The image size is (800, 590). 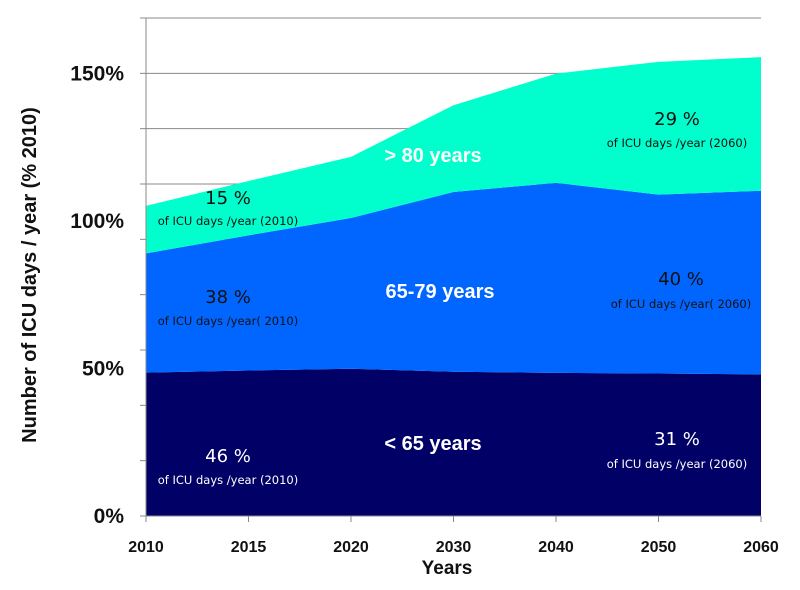 I want to click on x-tick-label: 2015, so click(x=249, y=547).